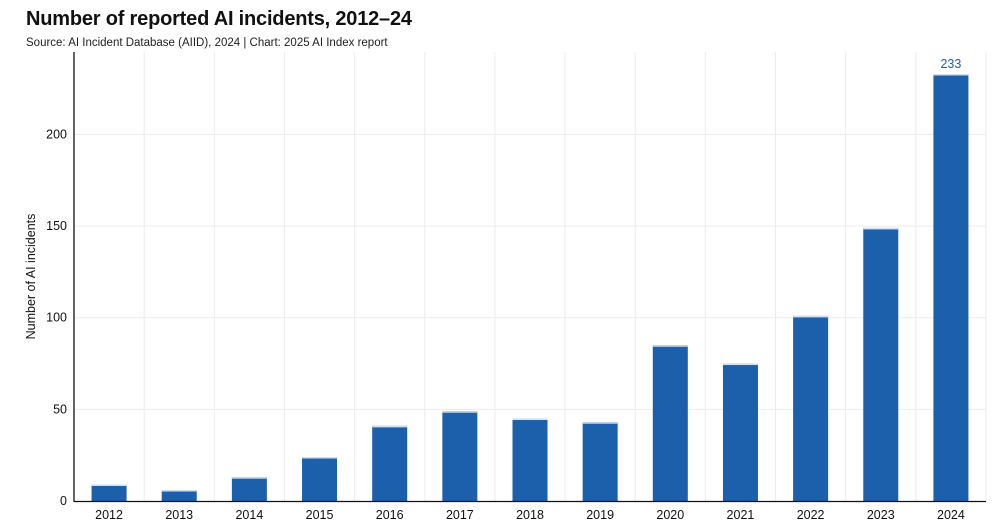 The height and width of the screenshot is (527, 1000). Describe the element at coordinates (811, 515) in the screenshot. I see `x-tick-label: 2022` at that location.